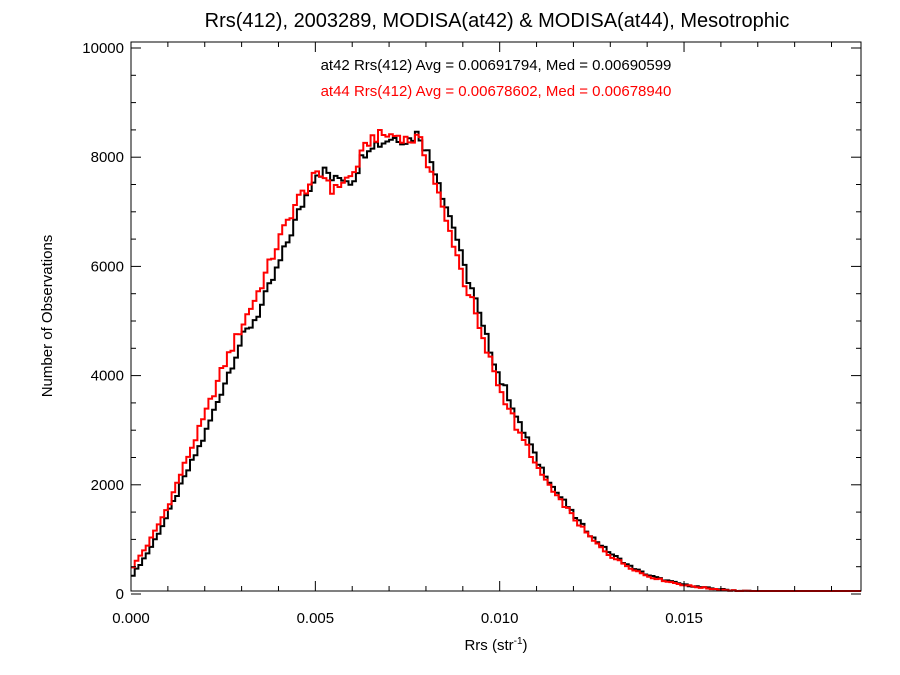 Image resolution: width=900 pixels, height=675 pixels. Describe the element at coordinates (120, 594) in the screenshot. I see `y-tick-label: 0` at that location.